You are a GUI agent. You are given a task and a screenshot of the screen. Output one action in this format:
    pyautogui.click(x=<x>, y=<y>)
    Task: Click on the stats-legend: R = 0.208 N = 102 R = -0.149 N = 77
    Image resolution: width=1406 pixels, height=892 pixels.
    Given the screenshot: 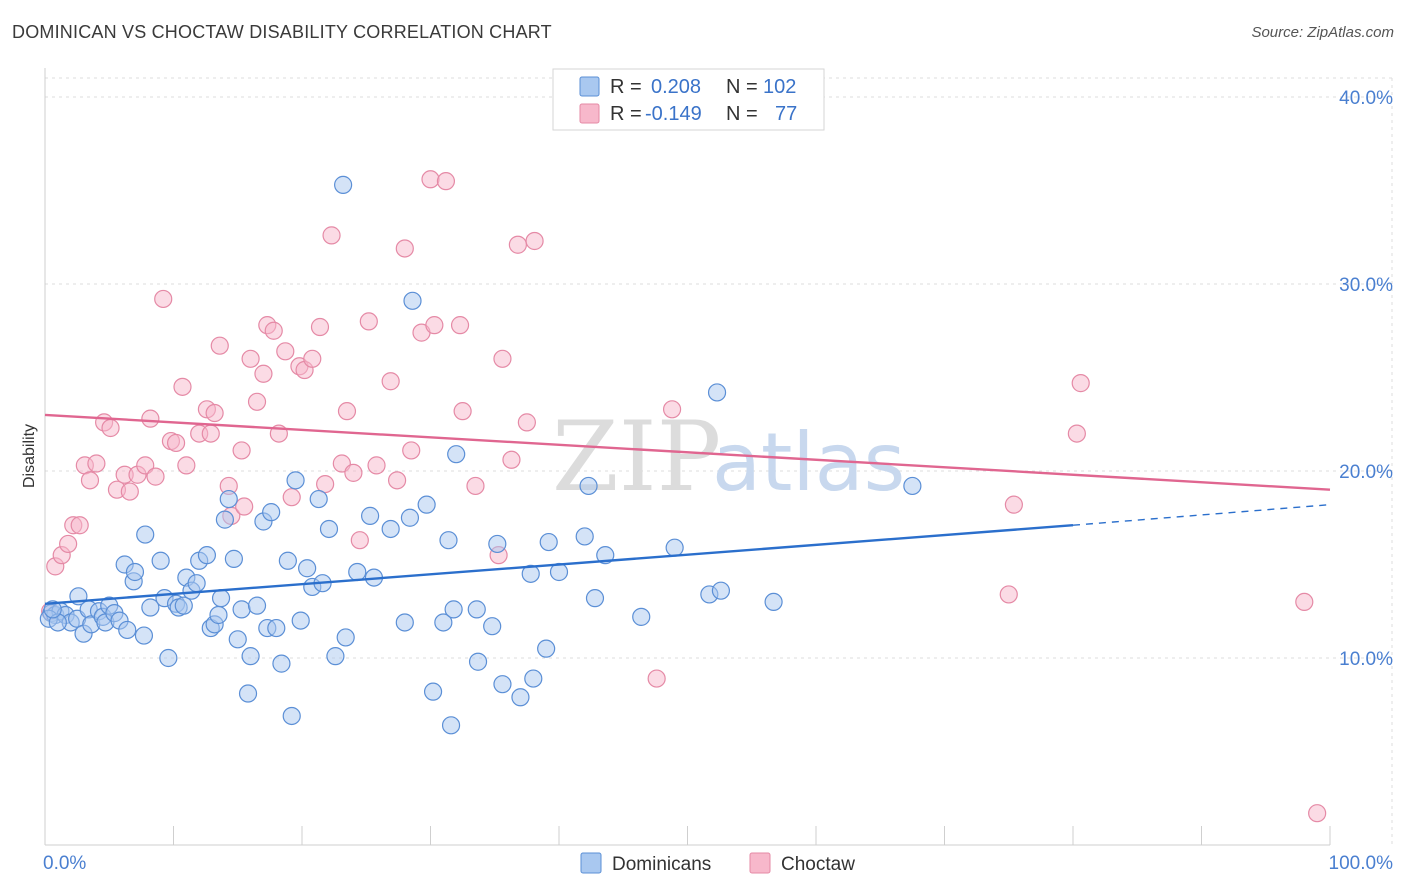 What is the action you would take?
    pyautogui.click(x=688, y=99)
    